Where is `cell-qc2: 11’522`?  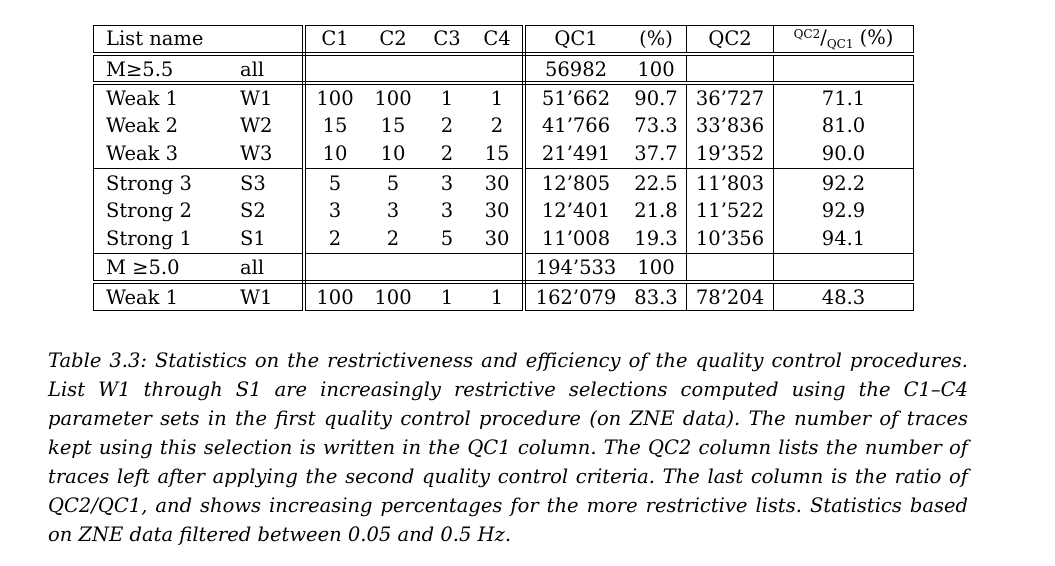 cell-qc2: 11’522 is located at coordinates (730, 210).